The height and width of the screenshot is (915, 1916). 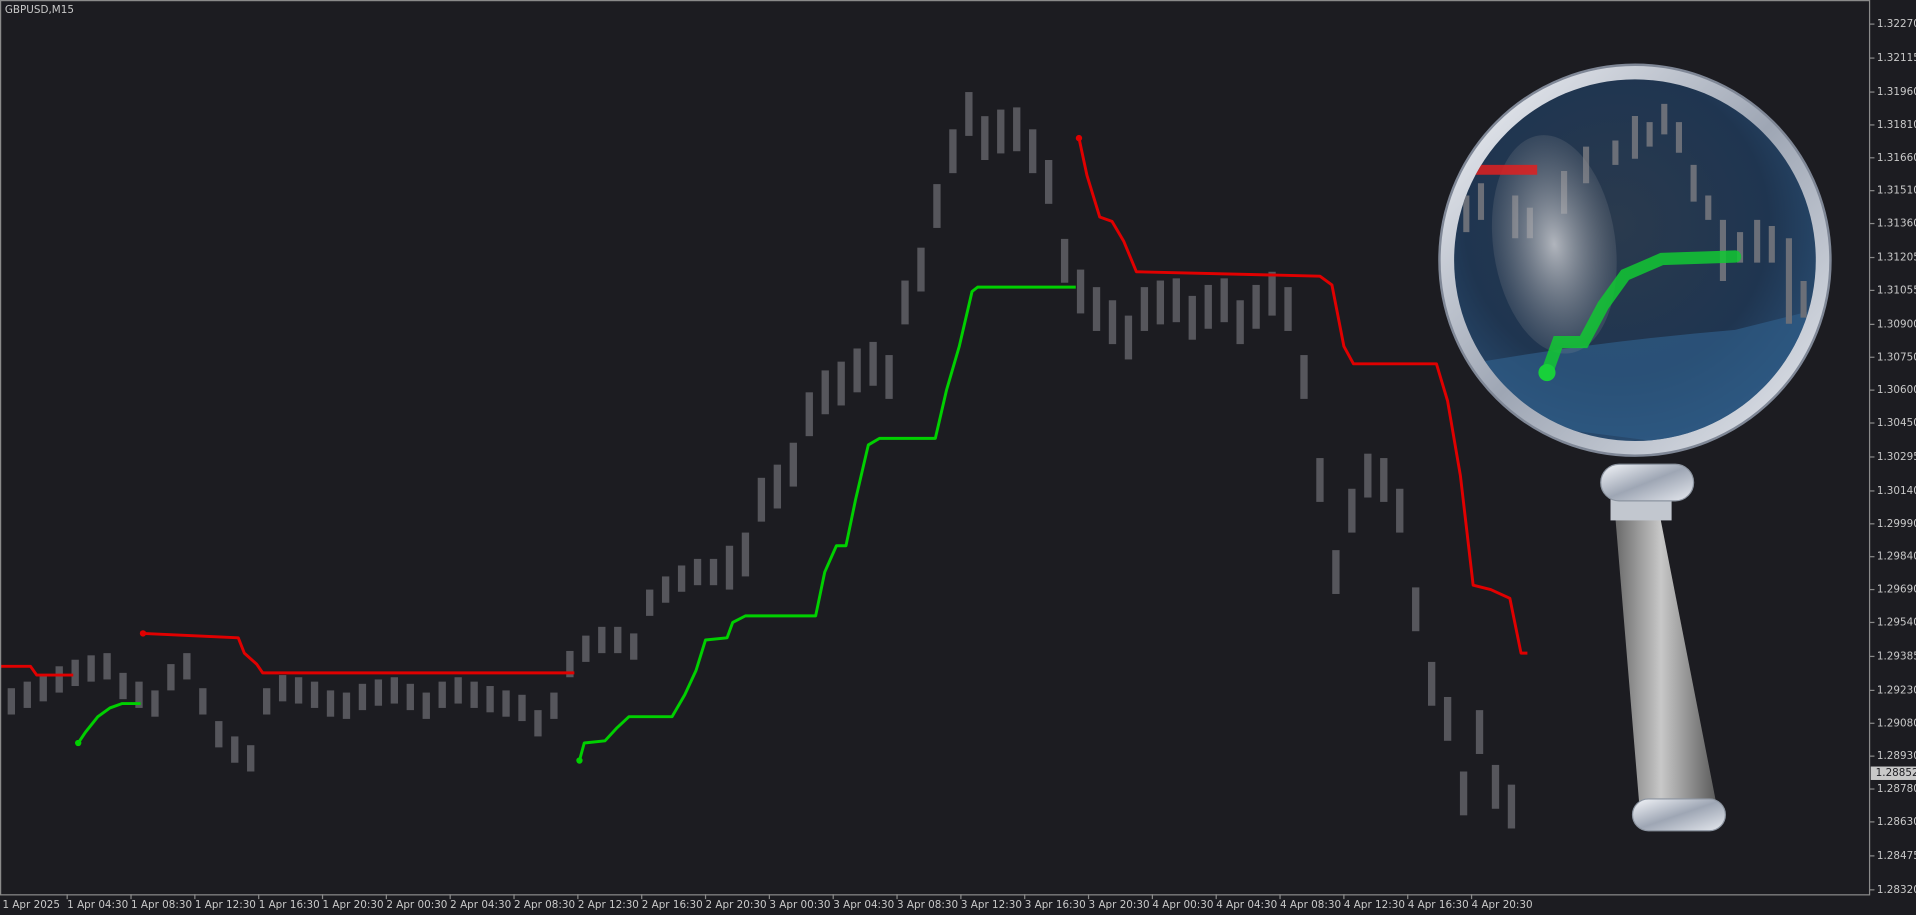 What do you see at coordinates (353, 905) in the screenshot?
I see `x-tick-label: 1 Apr 20:30` at bounding box center [353, 905].